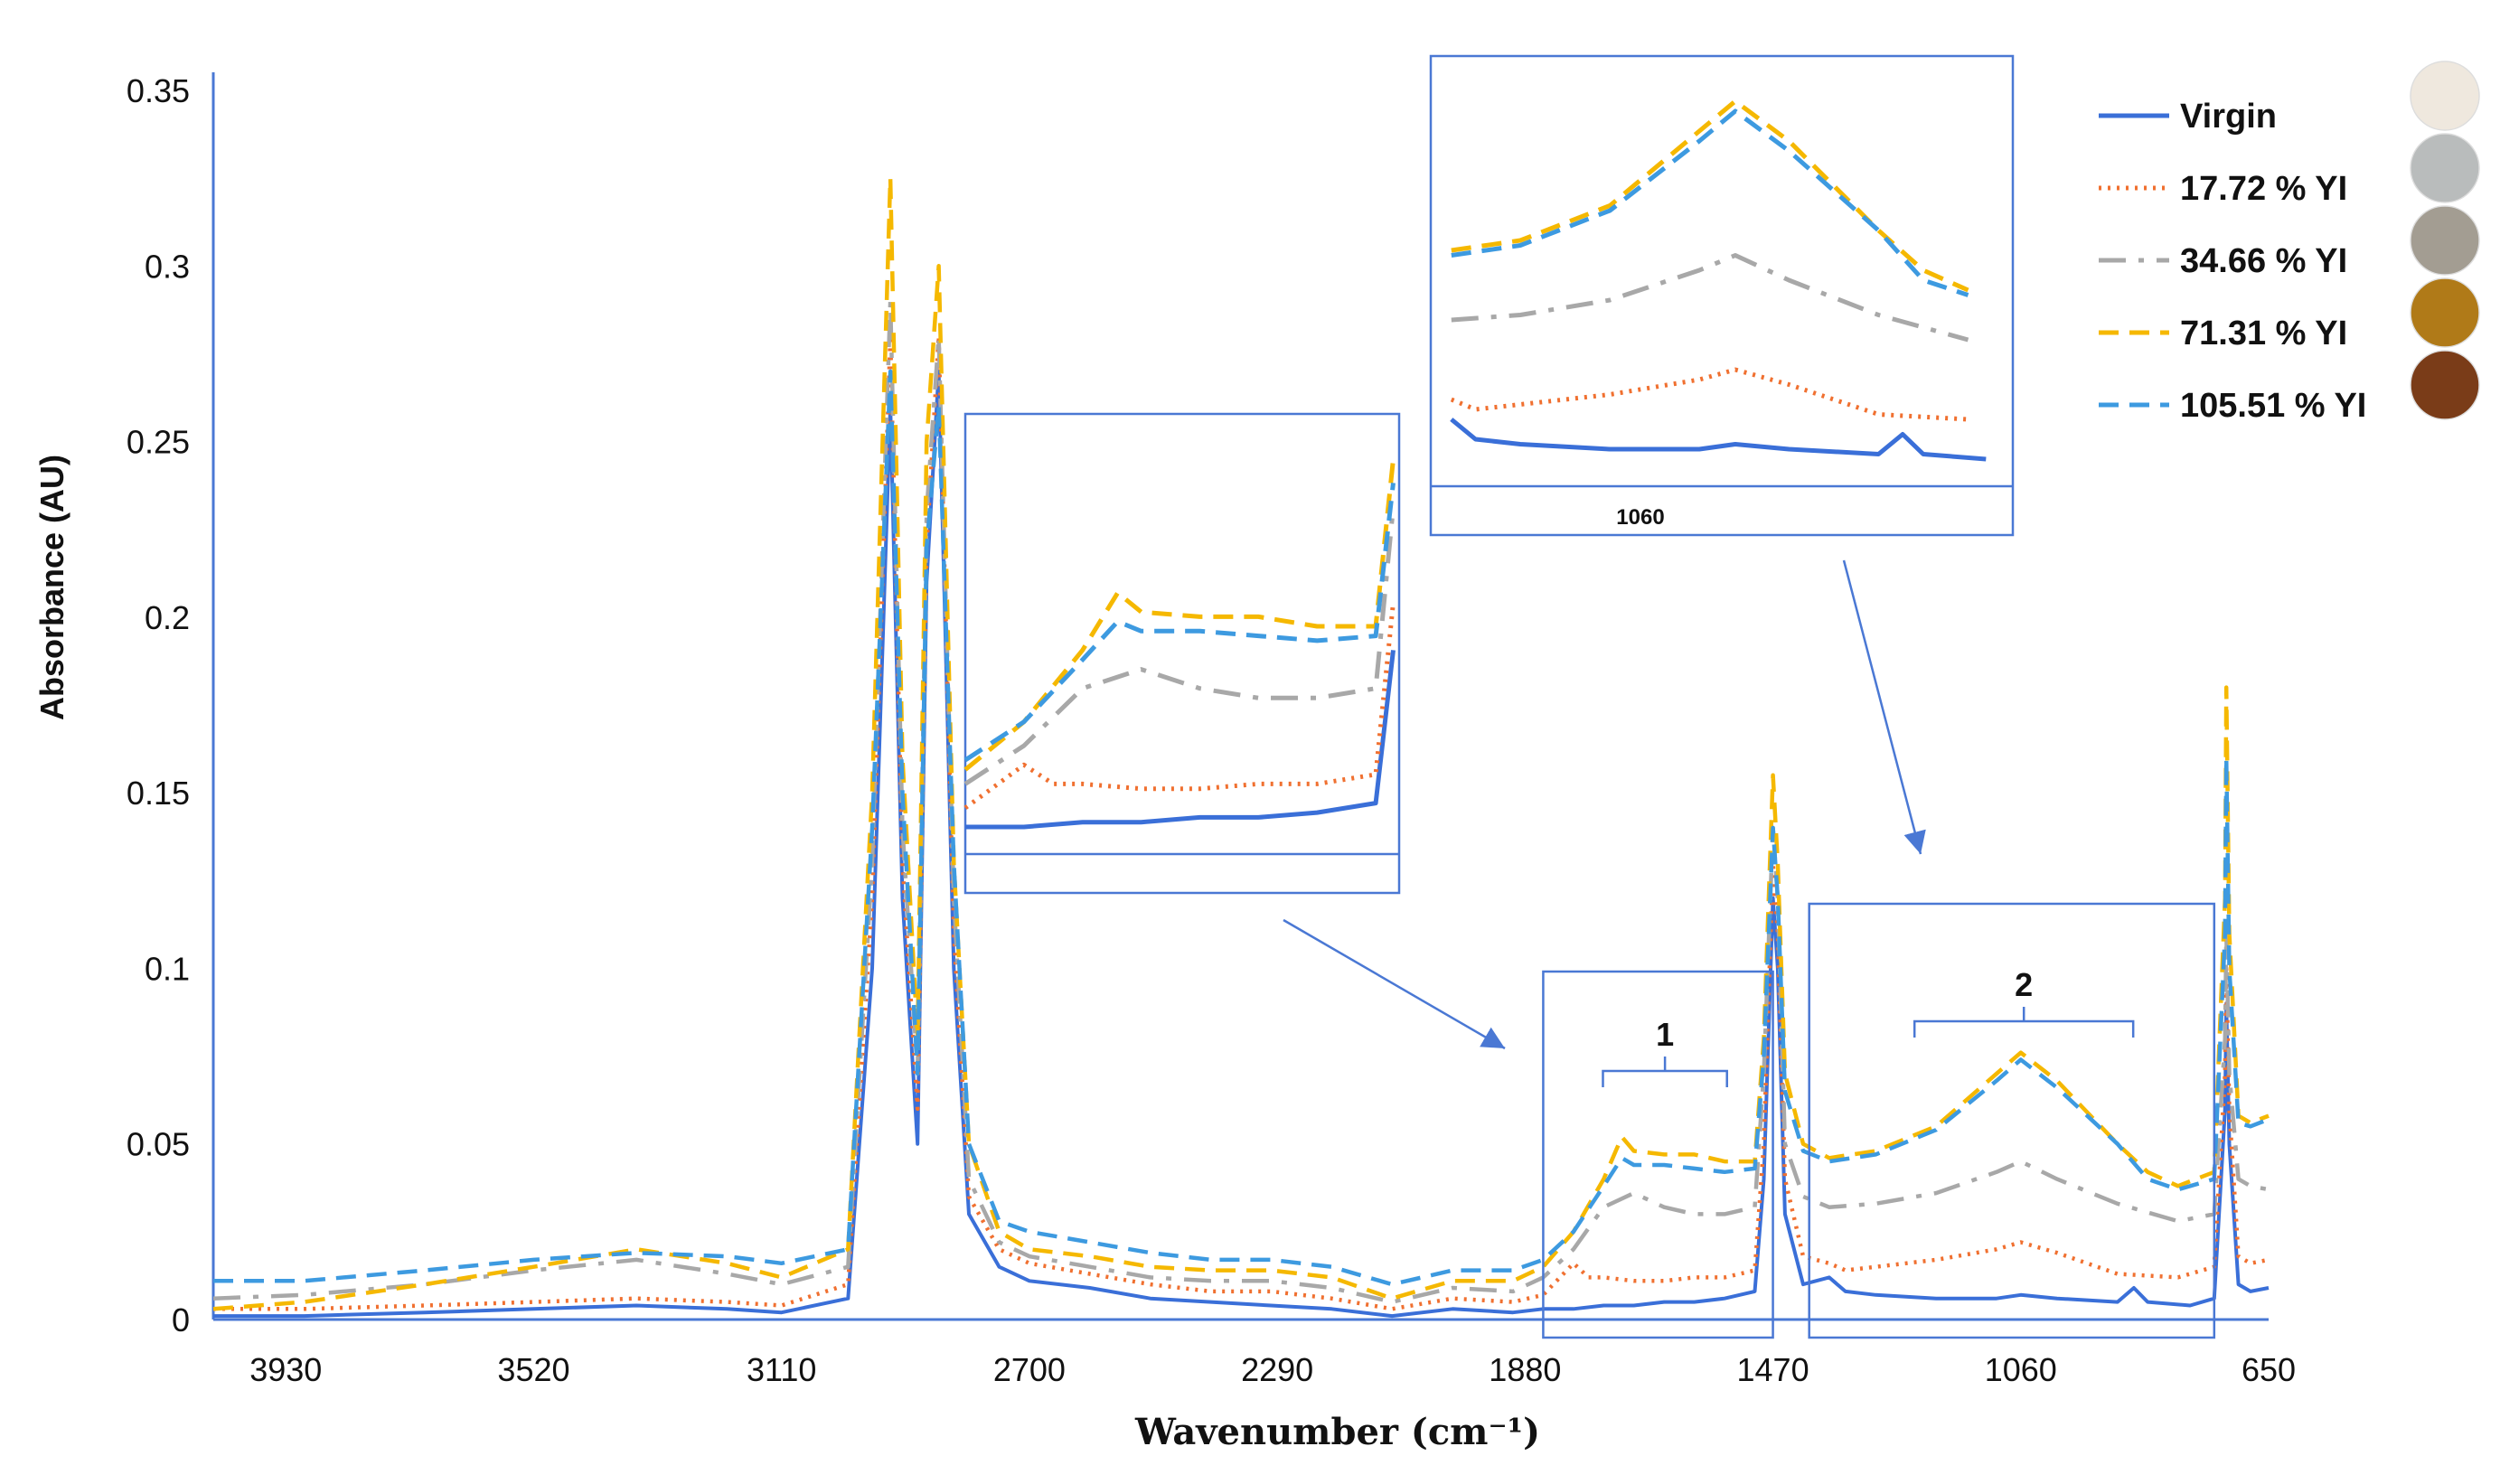 This screenshot has height=1484, width=2500. Describe the element at coordinates (1640, 517) in the screenshot. I see `inset-tick-label: 1060` at that location.